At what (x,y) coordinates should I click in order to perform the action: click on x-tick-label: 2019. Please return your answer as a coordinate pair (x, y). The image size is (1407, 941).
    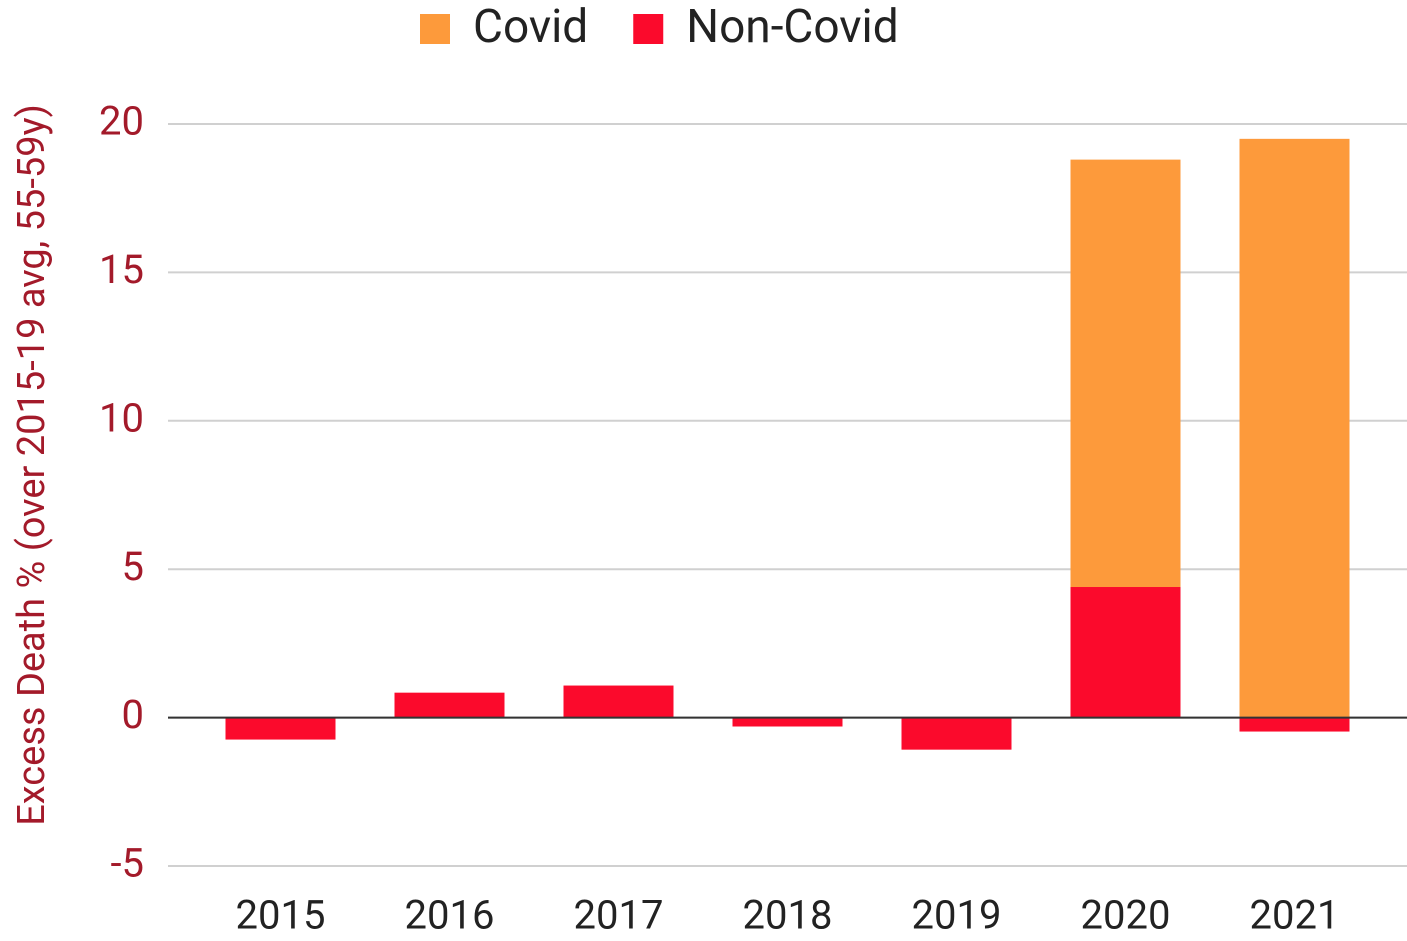
    Looking at the image, I should click on (957, 915).